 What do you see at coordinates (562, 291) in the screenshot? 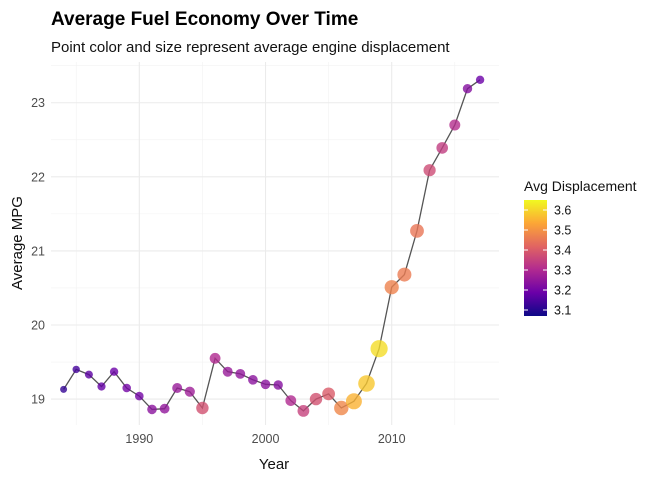
I see `legend-tick-label: 3.2` at bounding box center [562, 291].